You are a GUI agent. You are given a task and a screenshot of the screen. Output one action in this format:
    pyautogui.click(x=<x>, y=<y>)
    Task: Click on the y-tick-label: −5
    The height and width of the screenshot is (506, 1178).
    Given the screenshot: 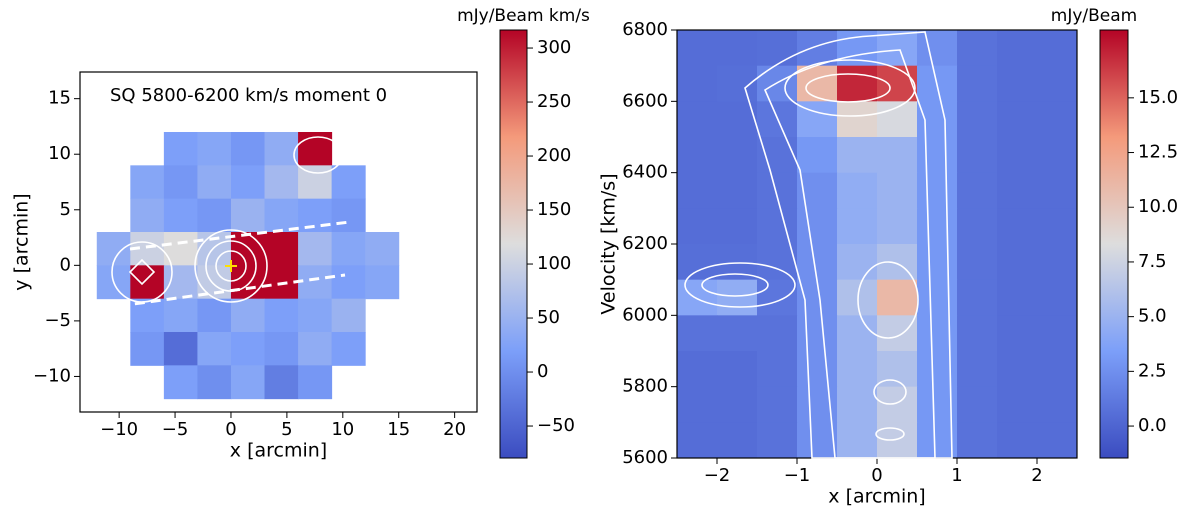 What is the action you would take?
    pyautogui.click(x=57, y=320)
    